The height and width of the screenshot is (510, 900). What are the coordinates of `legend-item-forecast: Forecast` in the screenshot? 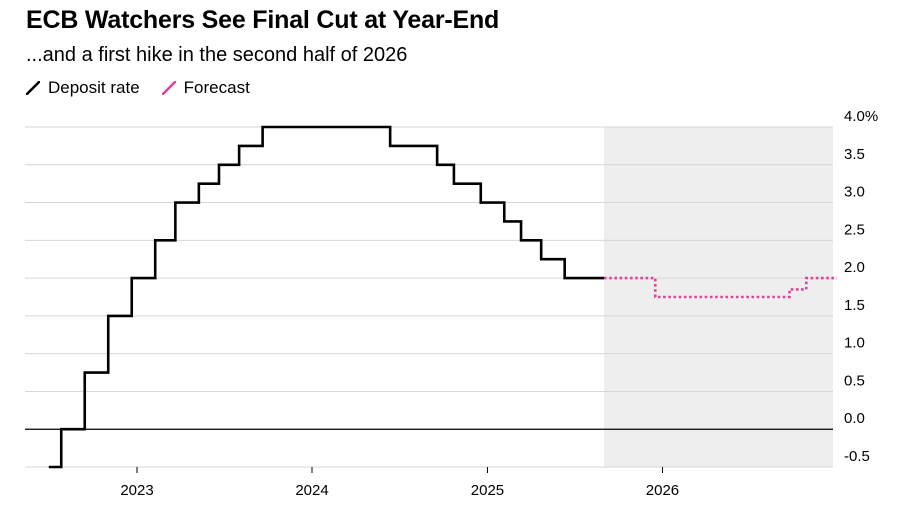 It's located at (205, 88).